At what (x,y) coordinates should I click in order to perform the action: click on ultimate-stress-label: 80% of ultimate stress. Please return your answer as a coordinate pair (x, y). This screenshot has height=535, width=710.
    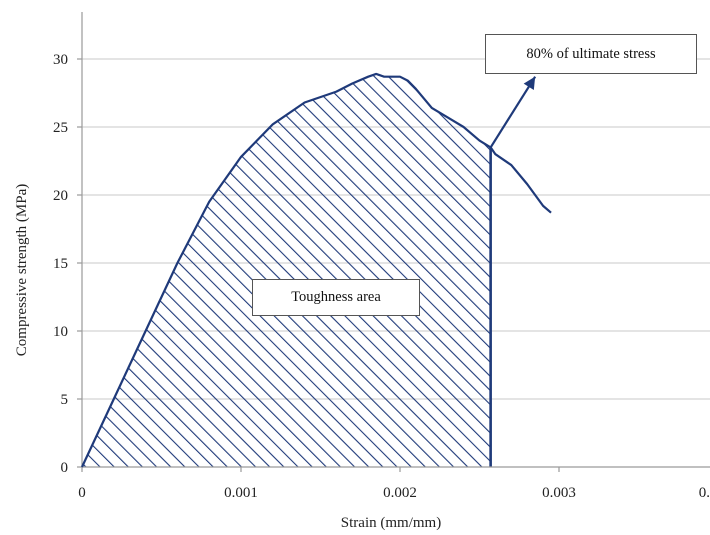
    Looking at the image, I should click on (591, 54).